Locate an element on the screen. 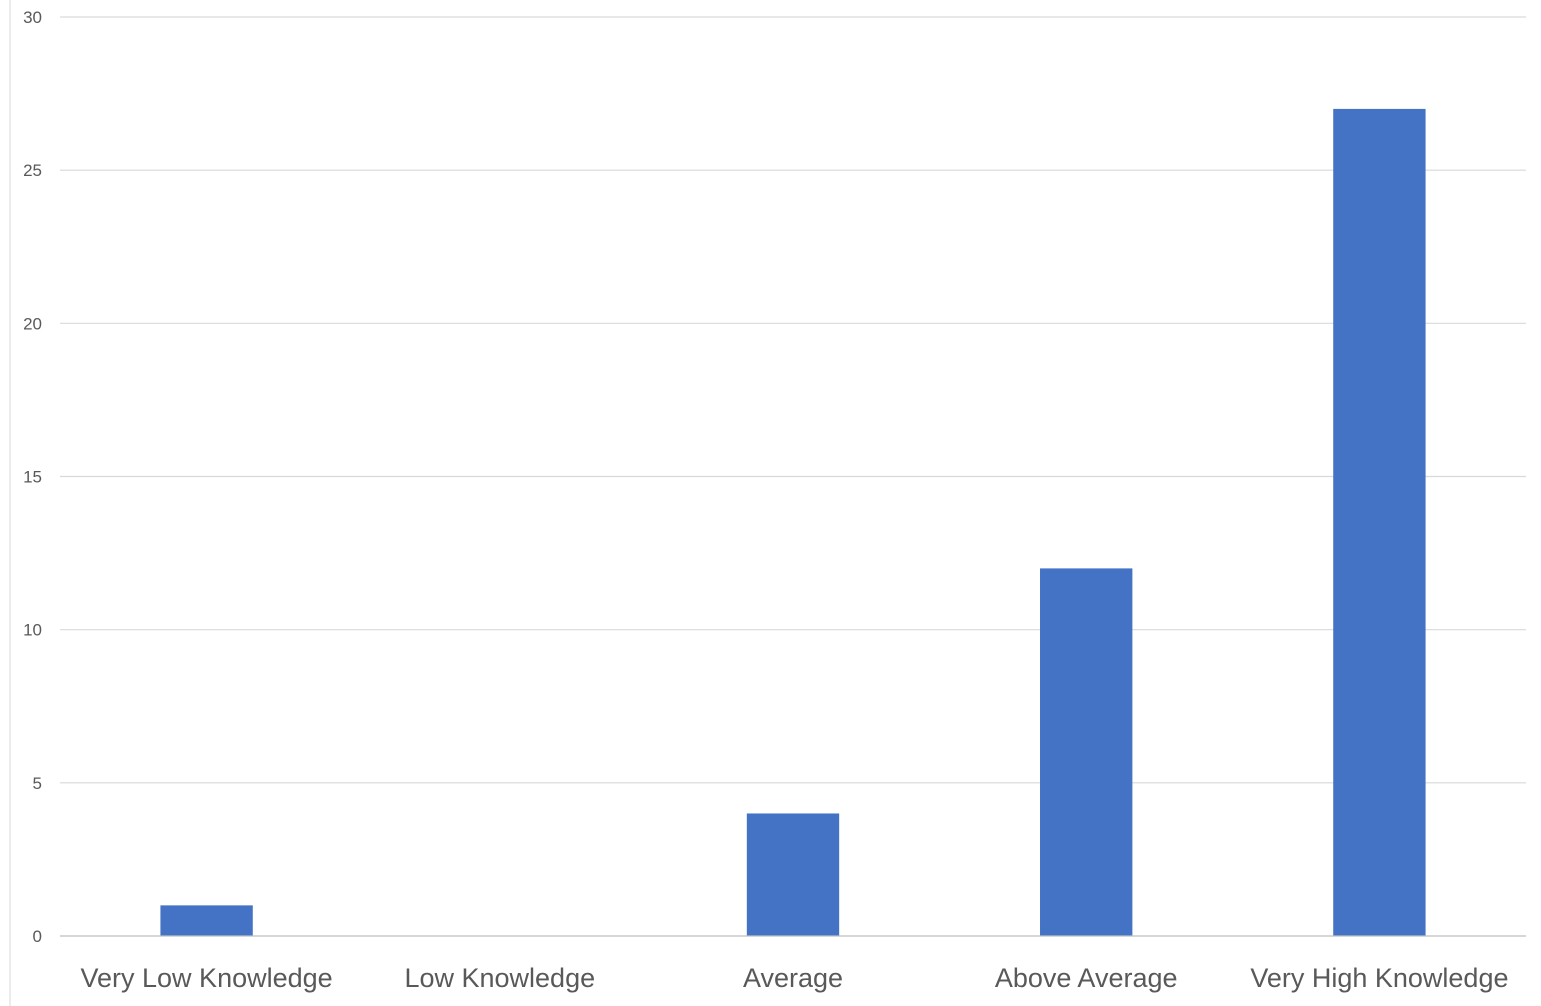 This screenshot has height=1006, width=1541. x-category-label-average: Average is located at coordinates (793, 978).